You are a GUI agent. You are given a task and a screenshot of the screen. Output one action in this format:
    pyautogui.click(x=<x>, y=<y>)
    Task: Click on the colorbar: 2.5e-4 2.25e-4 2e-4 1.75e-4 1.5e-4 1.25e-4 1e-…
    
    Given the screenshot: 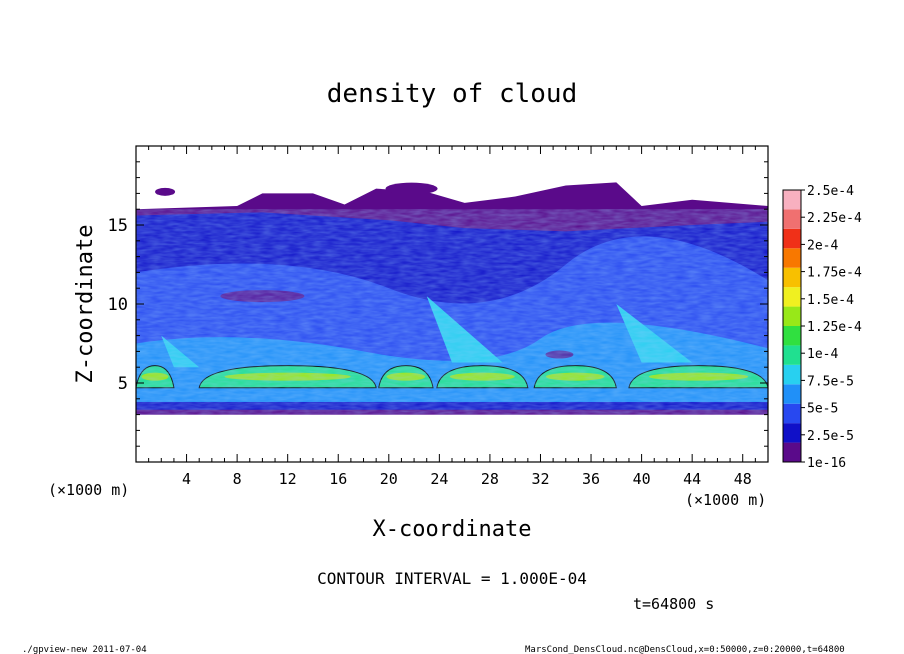 What is the action you would take?
    pyautogui.click(x=822, y=327)
    